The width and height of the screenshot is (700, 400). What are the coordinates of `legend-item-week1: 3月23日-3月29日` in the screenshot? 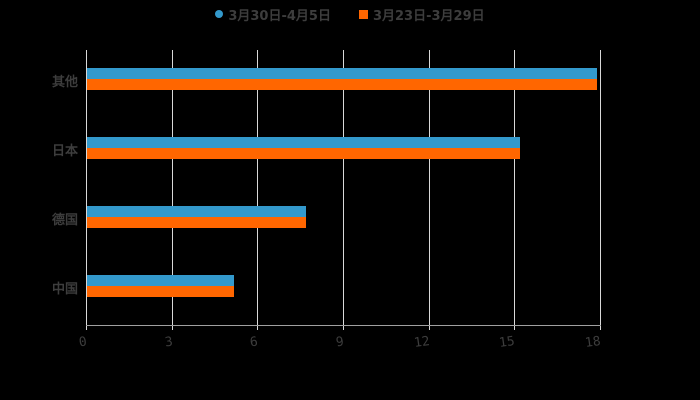 It's located at (421, 14).